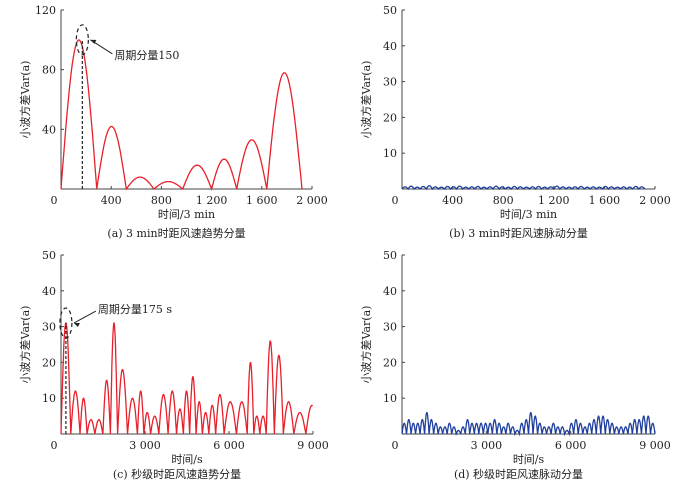 The image size is (700, 485). Describe the element at coordinates (146, 55) in the screenshot. I see `annotation-label: 周期分量150` at that location.